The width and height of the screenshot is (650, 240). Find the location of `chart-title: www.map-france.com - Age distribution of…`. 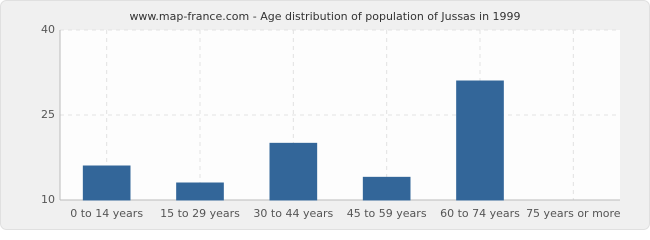

chart-title: www.map-france.com - Age distribution of… is located at coordinates (324, 16).